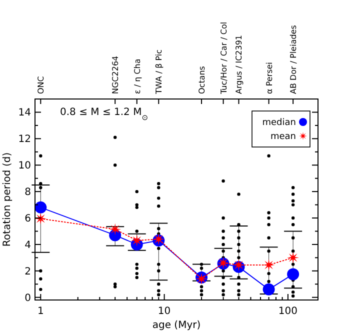  Describe the element at coordinates (24, 166) in the screenshot. I see `y-tick-label: 10` at that location.